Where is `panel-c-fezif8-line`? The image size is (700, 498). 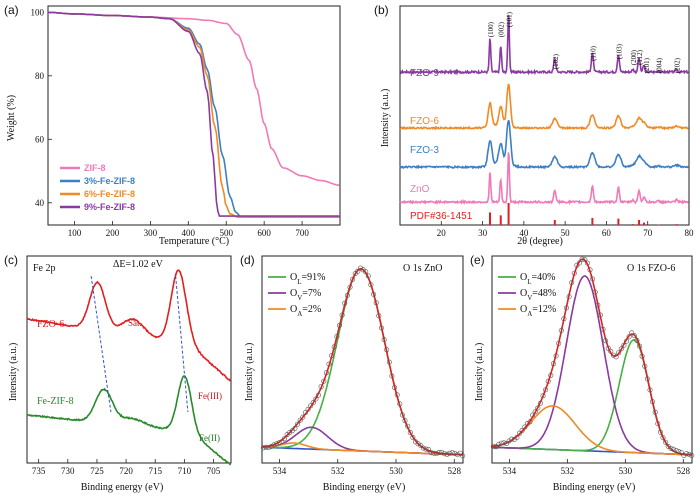
panel-c-fezif8-line is located at coordinates (129, 420).